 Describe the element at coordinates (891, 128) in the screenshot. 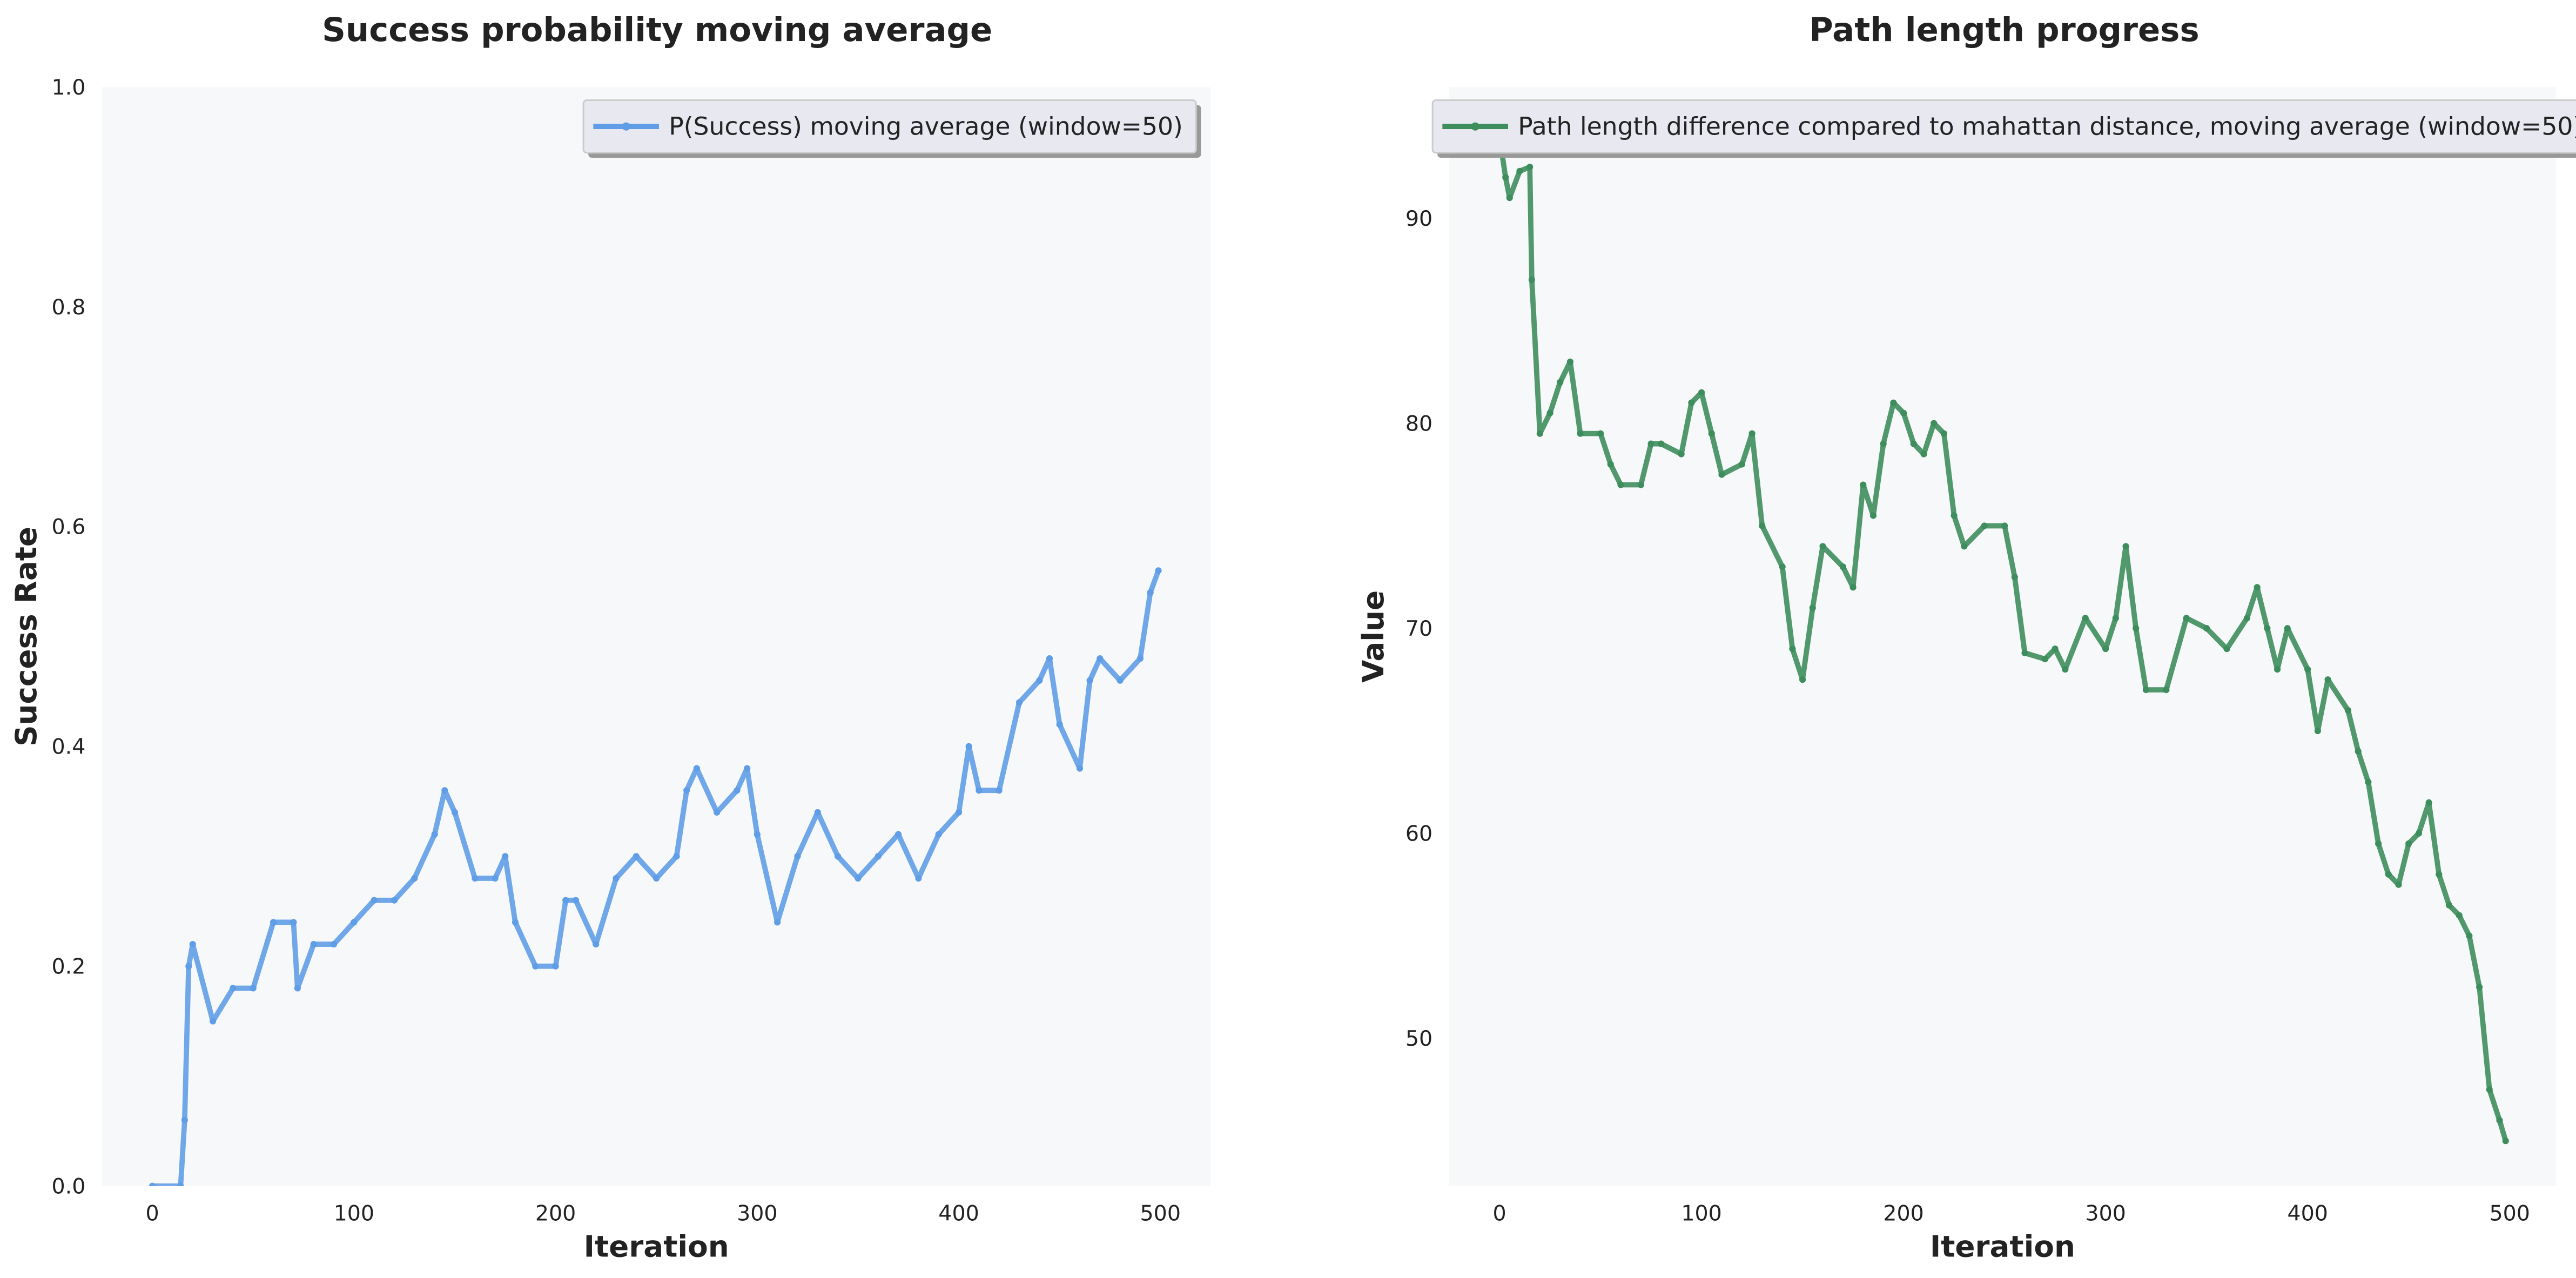

I see `legend: P(Success) moving average (window=50)` at that location.